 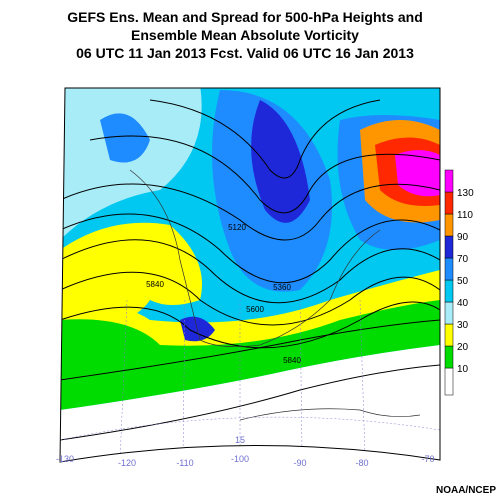 What do you see at coordinates (463, 237) in the screenshot?
I see `colorbar-label: 90` at bounding box center [463, 237].